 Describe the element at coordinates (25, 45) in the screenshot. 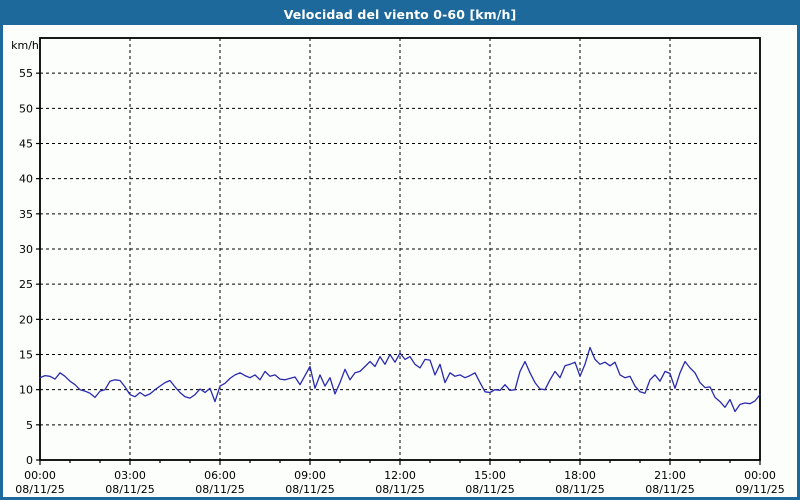

I see `y-axis-unit-label: km/h` at that location.